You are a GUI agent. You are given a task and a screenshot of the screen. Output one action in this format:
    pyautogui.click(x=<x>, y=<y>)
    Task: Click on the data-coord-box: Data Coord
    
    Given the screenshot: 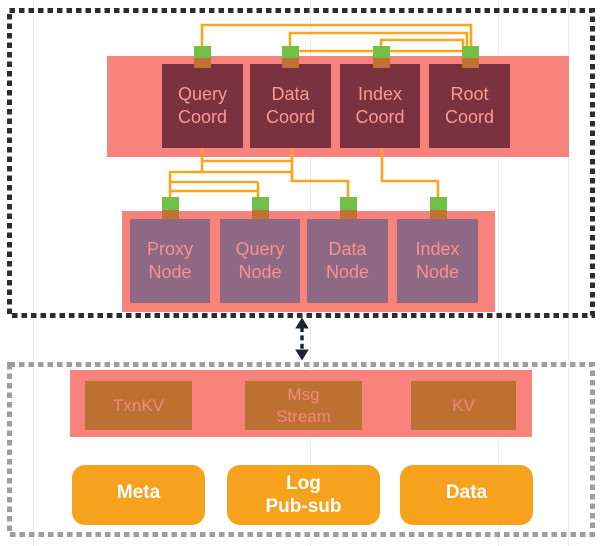 What is the action you would take?
    pyautogui.click(x=290, y=106)
    